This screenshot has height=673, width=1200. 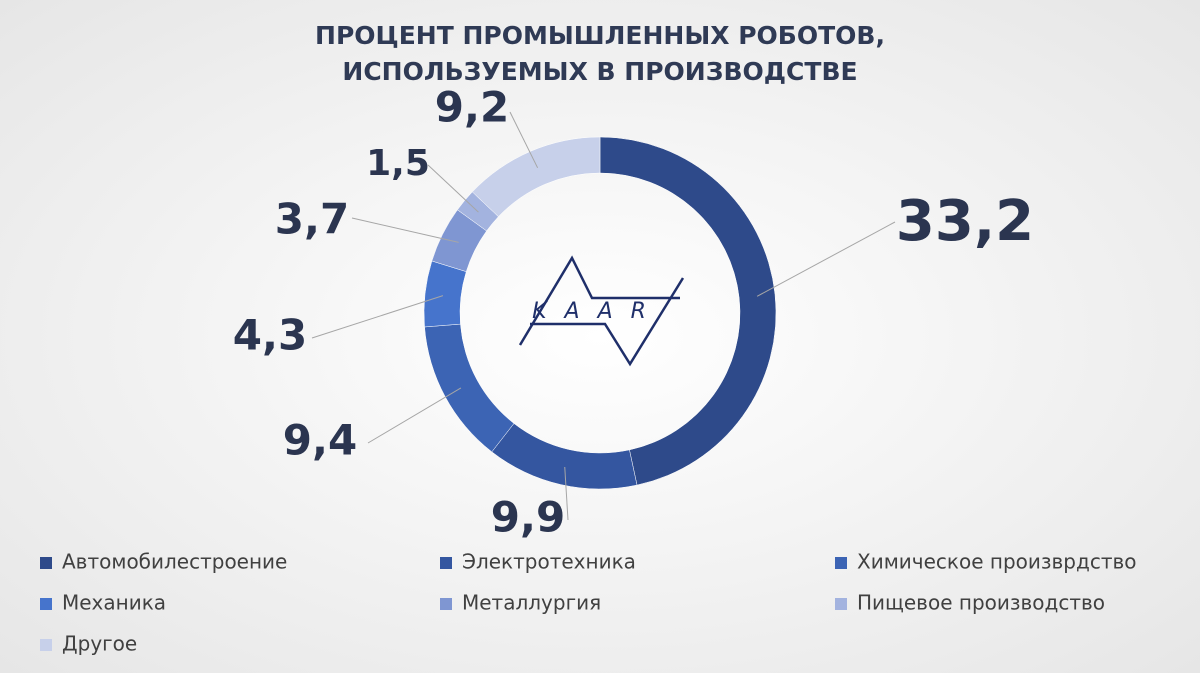 What do you see at coordinates (997, 562) in the screenshot?
I see `legend-label: Химическое произврдство` at bounding box center [997, 562].